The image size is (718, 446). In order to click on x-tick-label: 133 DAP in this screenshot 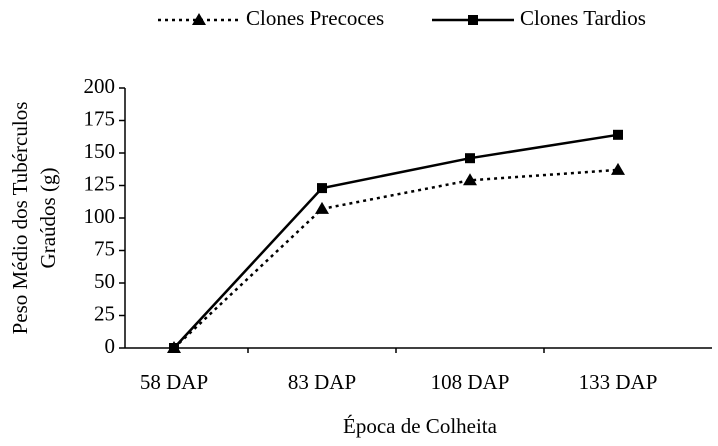, I will do `click(618, 382)`.